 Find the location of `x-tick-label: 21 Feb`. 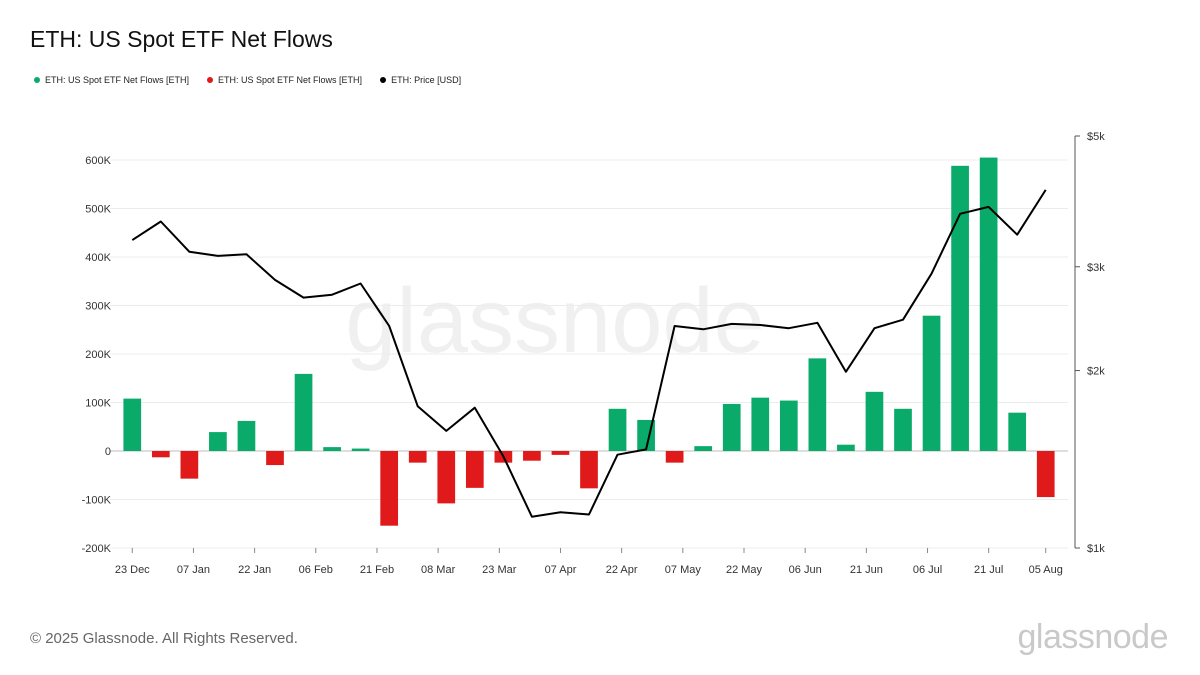

x-tick-label: 21 Feb is located at coordinates (377, 570).